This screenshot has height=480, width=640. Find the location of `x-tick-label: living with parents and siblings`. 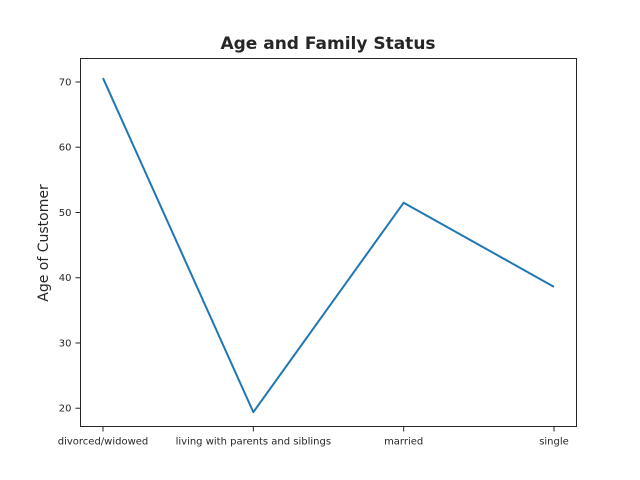

x-tick-label: living with parents and siblings is located at coordinates (253, 442).